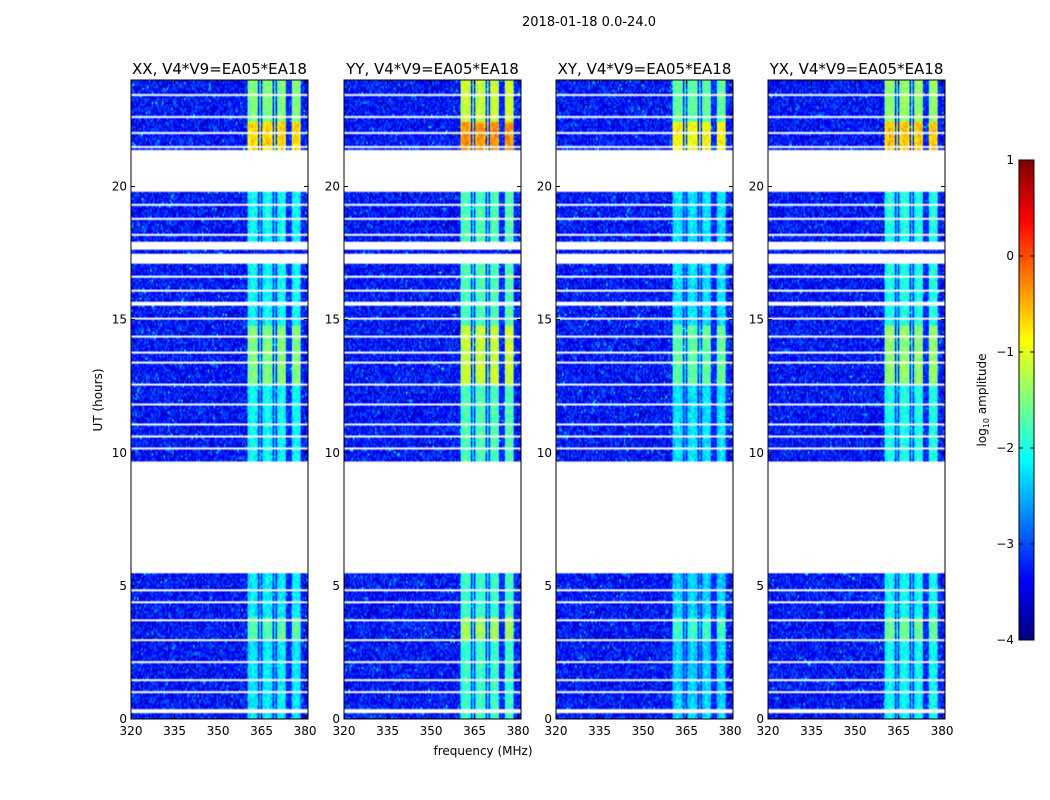 Image resolution: width=1050 pixels, height=800 pixels. I want to click on colorbar-tick-label: −2, so click(1005, 448).